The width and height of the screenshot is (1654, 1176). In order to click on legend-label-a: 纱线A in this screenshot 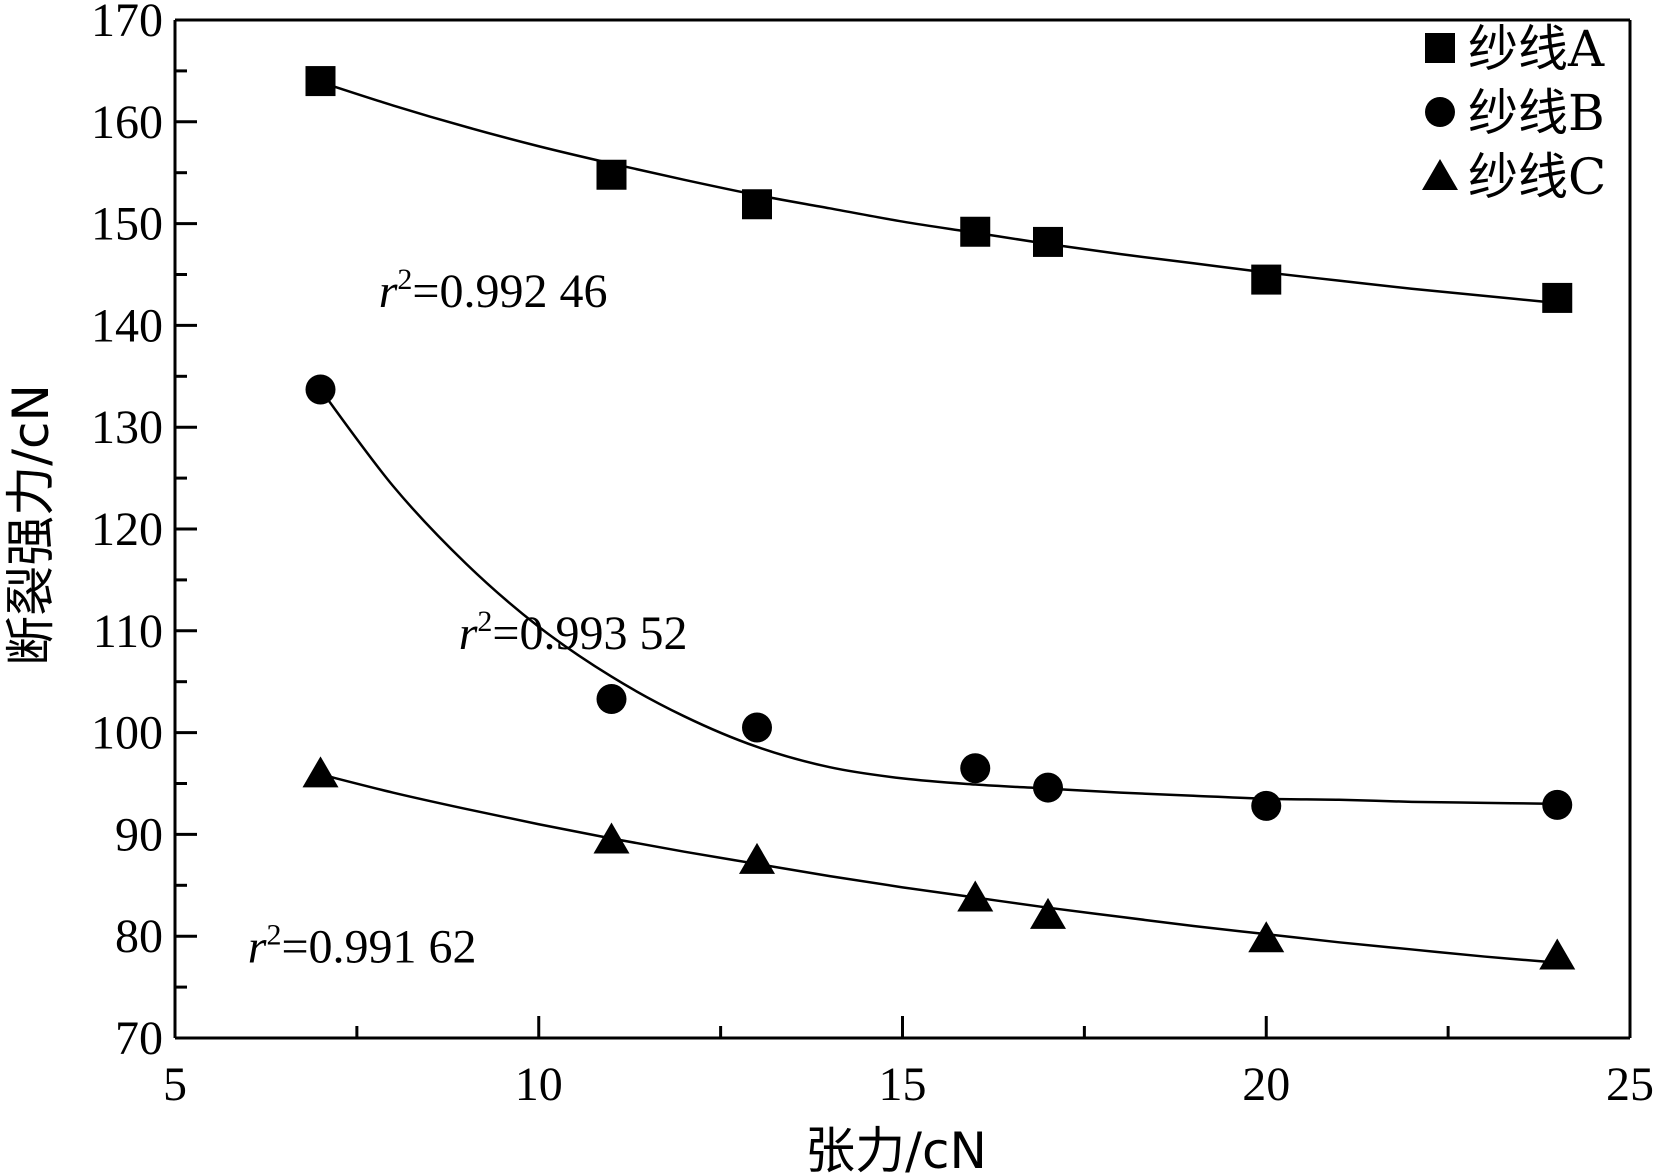, I will do `click(1536, 49)`.